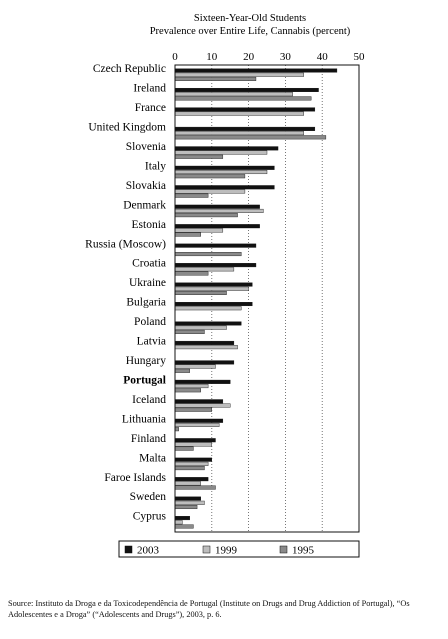  I want to click on category-label: Poland, so click(150, 322).